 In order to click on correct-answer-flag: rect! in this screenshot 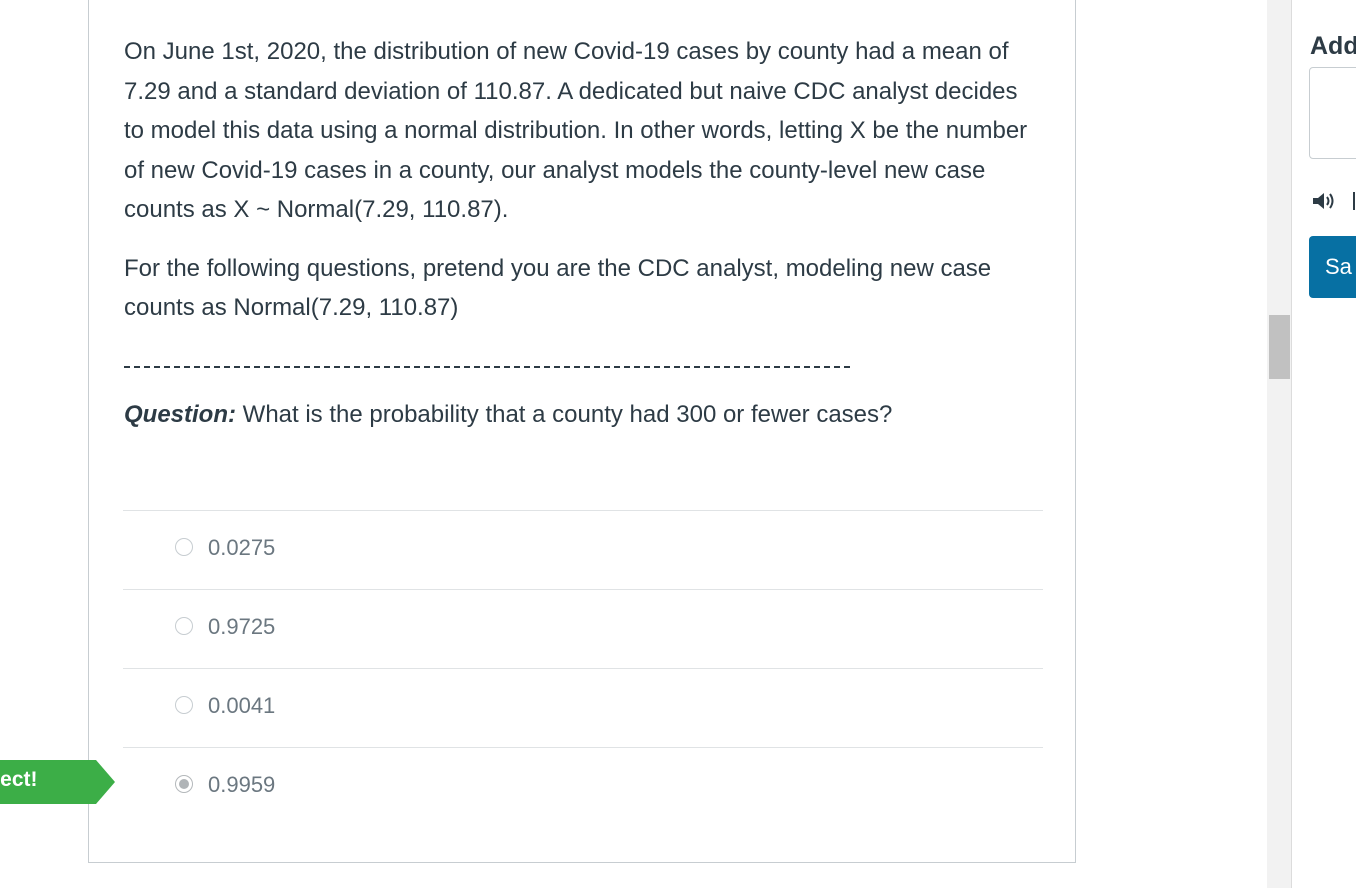, I will do `click(57, 782)`.